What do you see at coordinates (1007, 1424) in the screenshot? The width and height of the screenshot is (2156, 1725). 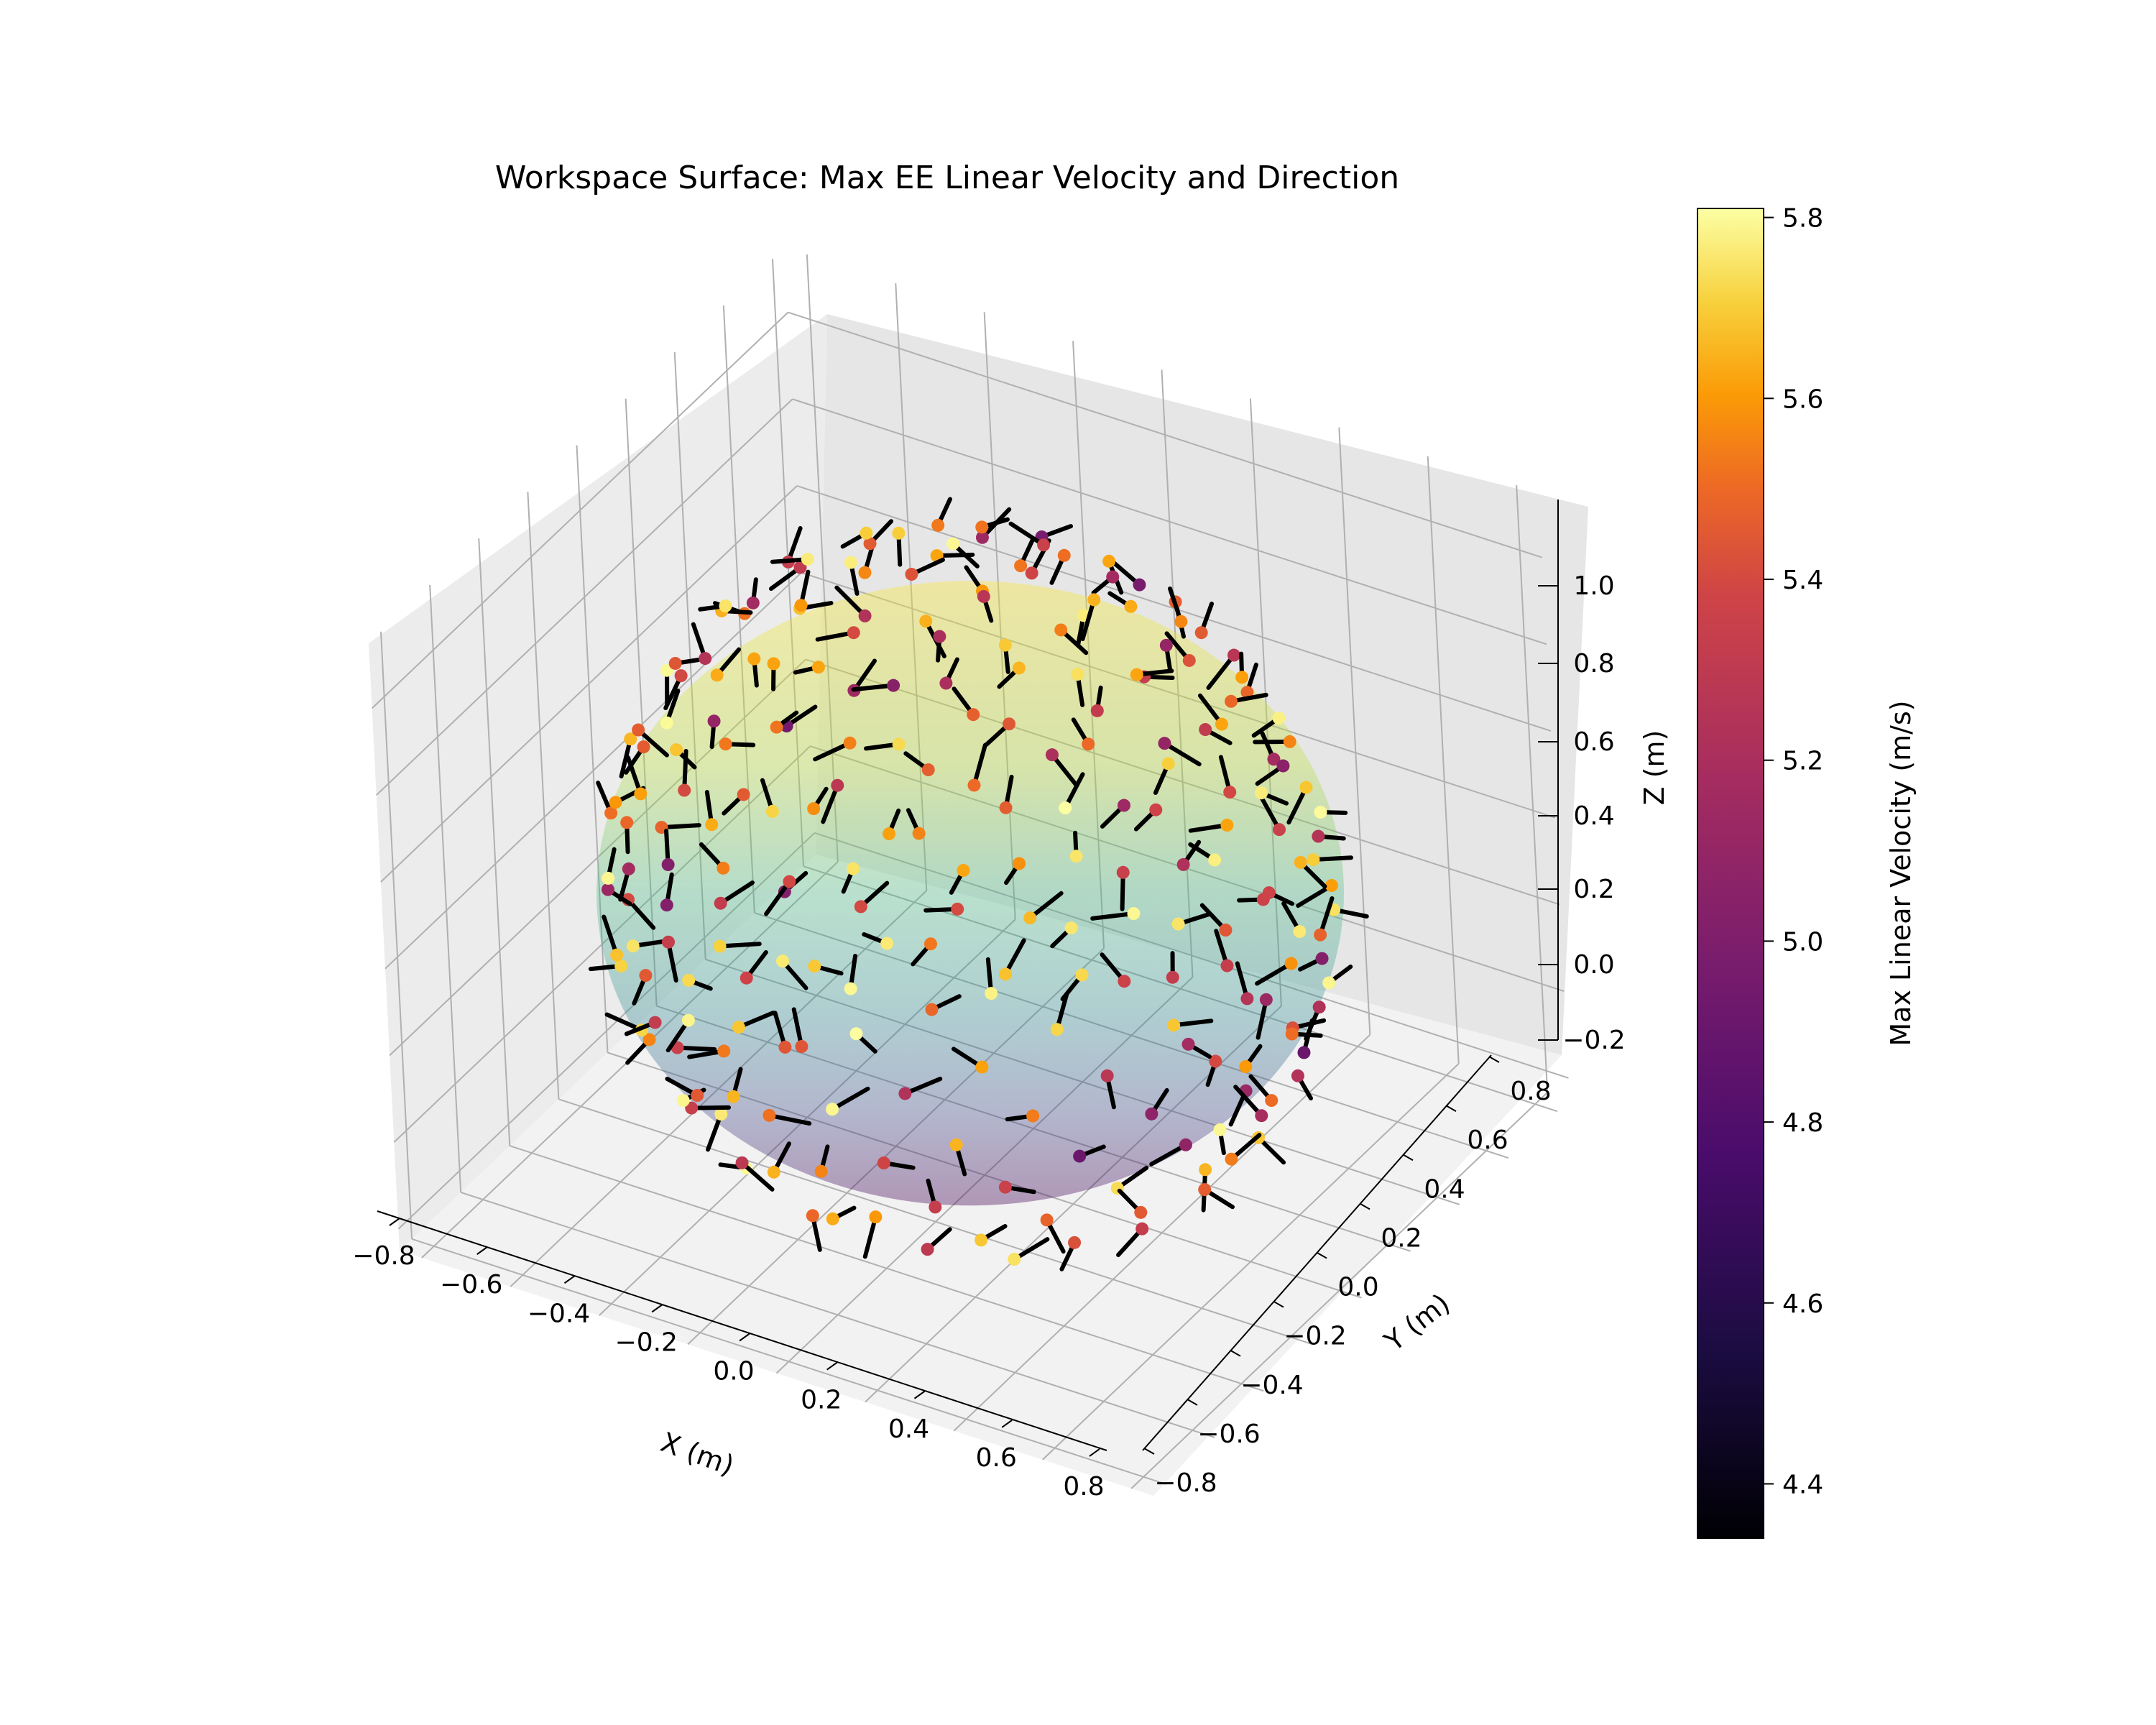 I see `x-tick-mark` at bounding box center [1007, 1424].